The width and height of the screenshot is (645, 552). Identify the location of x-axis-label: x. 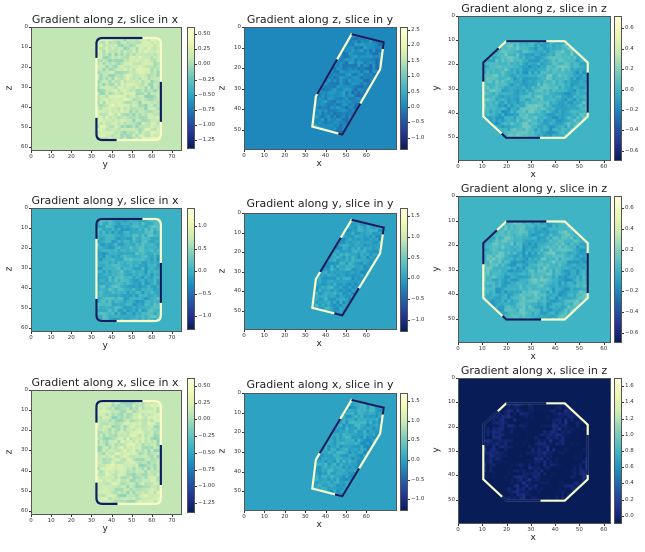
(319, 525).